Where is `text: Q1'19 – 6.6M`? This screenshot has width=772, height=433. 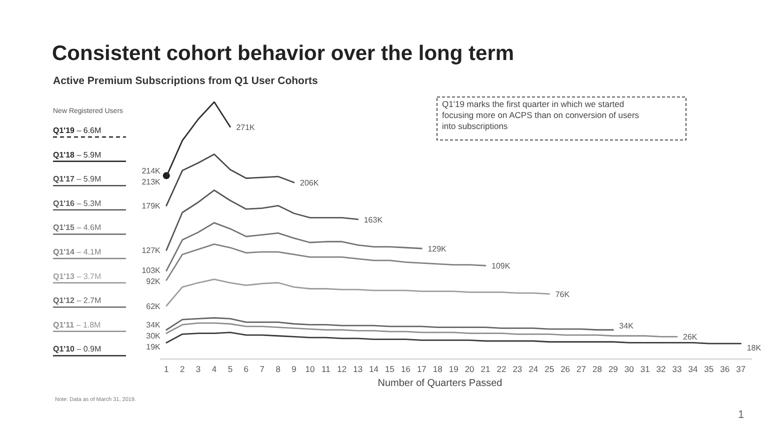 text: Q1'19 – 6.6M is located at coordinates (77, 130).